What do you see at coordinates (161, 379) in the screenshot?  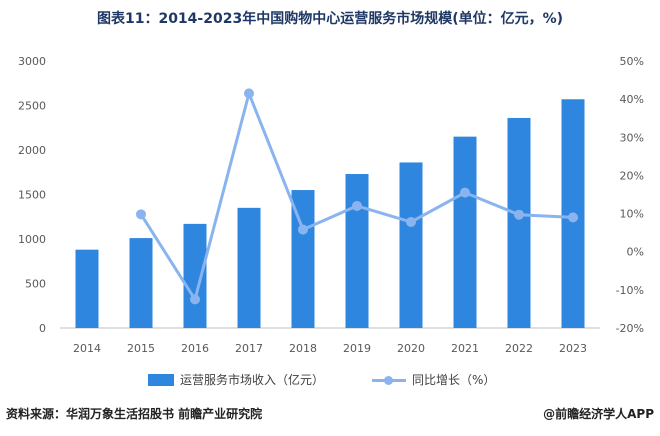 I see `legend-swatch-bar` at bounding box center [161, 379].